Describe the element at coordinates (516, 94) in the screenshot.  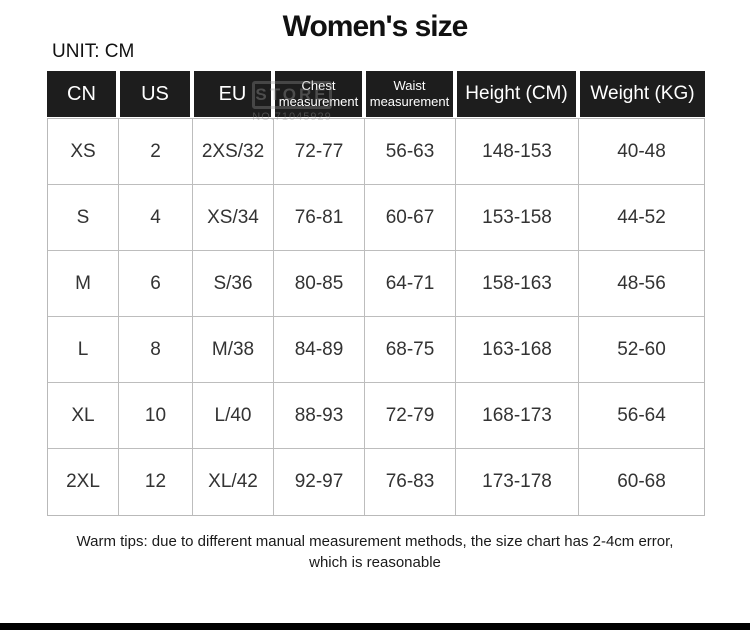
I see `column-header-height: Height (CM)` at that location.